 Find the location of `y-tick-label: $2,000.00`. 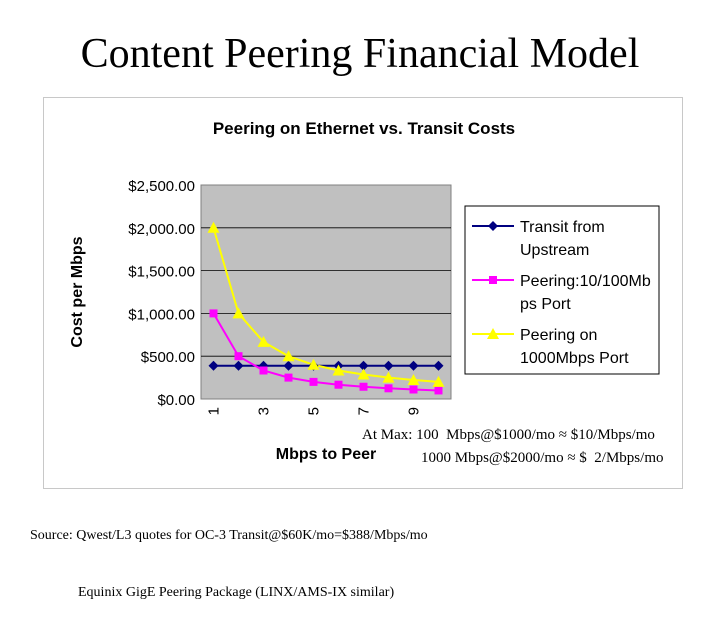

y-tick-label: $2,000.00 is located at coordinates (161, 229).